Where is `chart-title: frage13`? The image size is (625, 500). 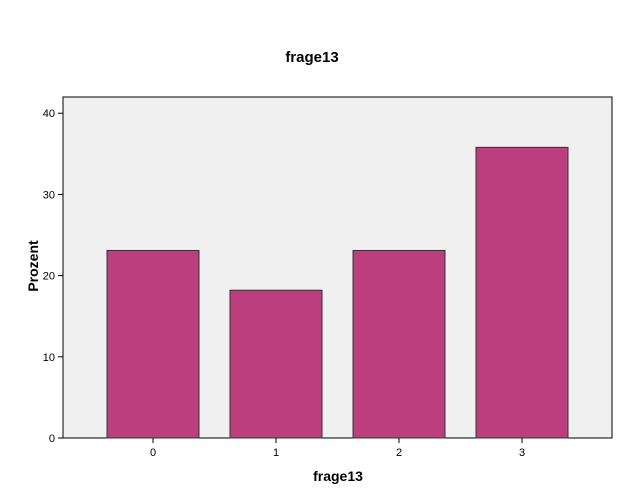
chart-title: frage13 is located at coordinates (311, 57).